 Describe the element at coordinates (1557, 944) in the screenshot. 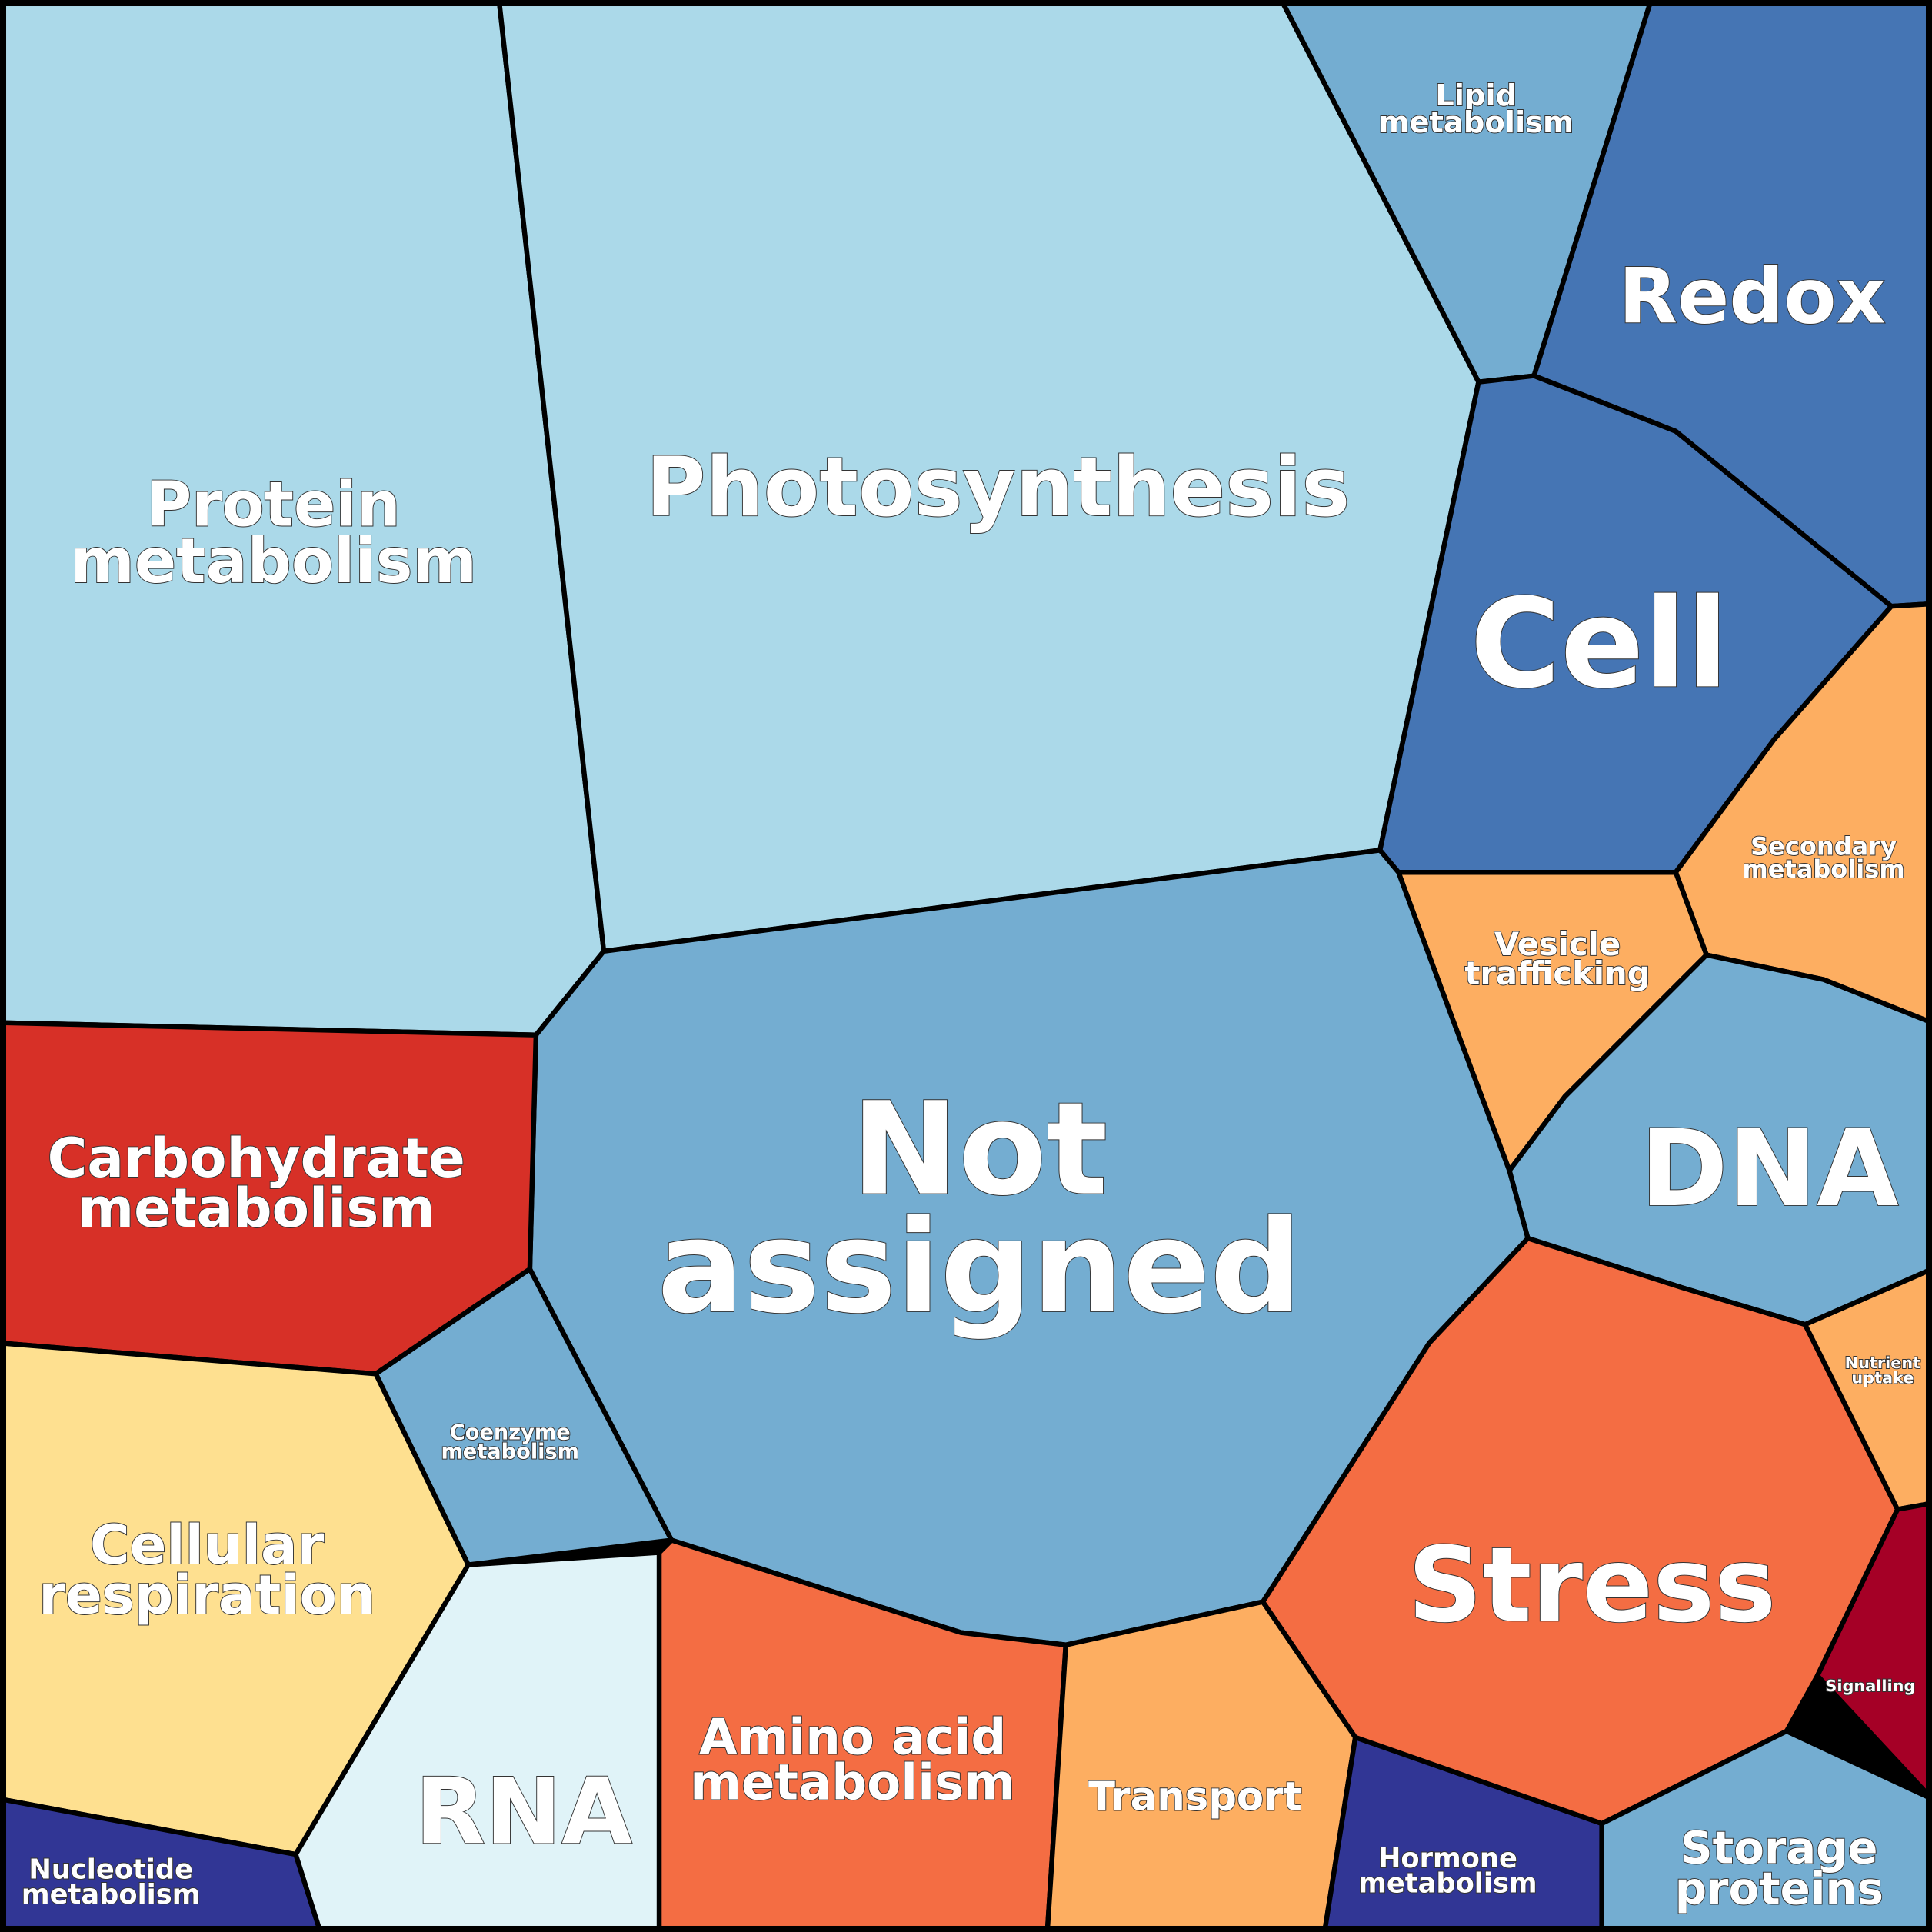

I see `label-line: Vesicle` at that location.